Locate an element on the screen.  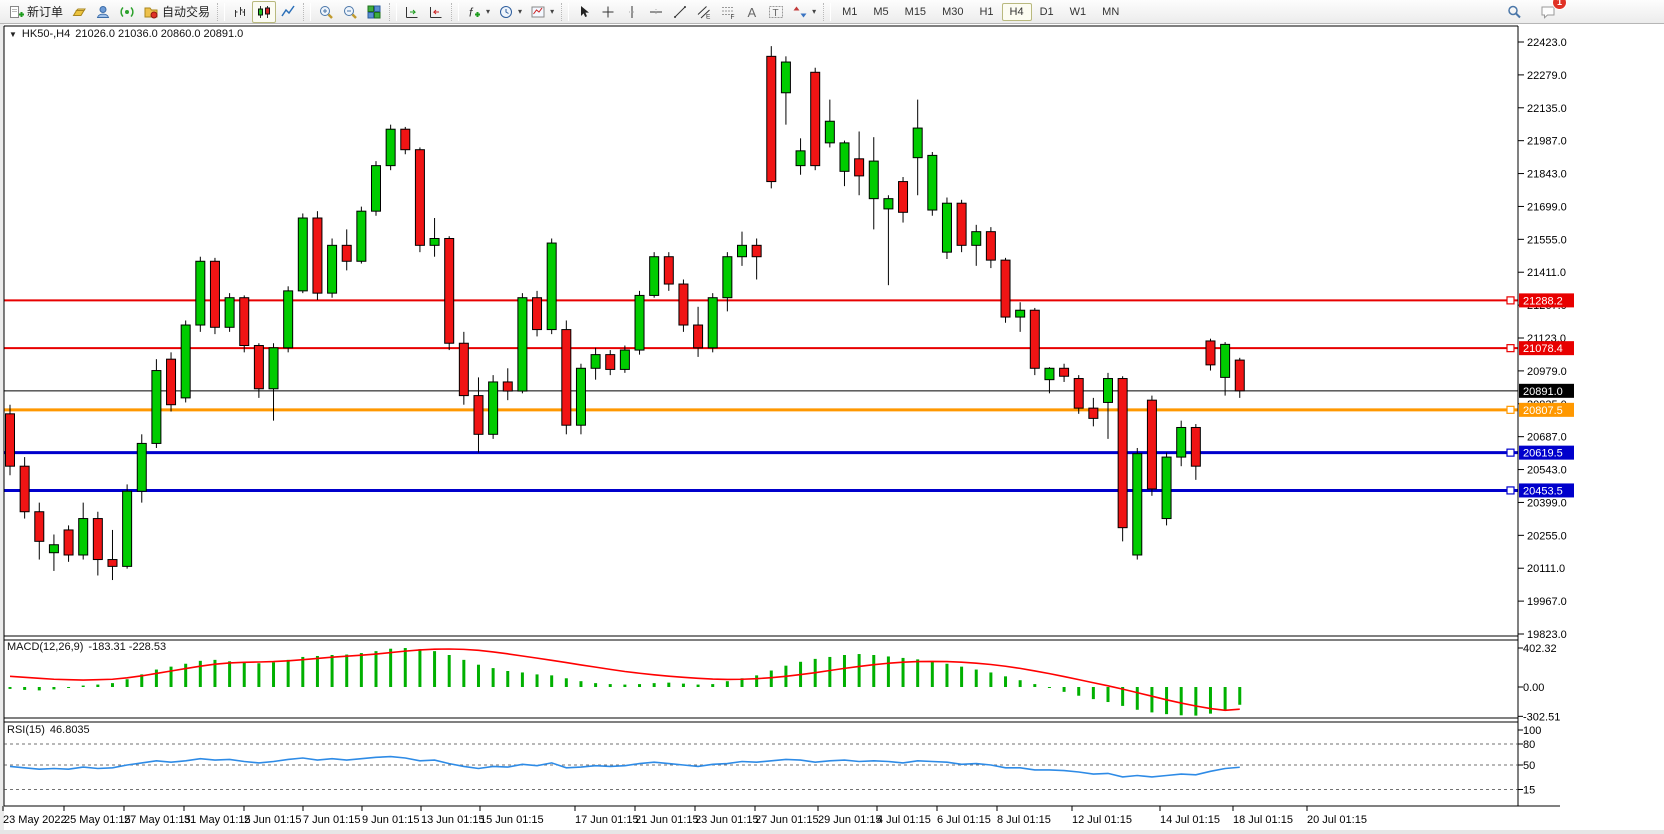
text-label-button: T is located at coordinates (776, 12).